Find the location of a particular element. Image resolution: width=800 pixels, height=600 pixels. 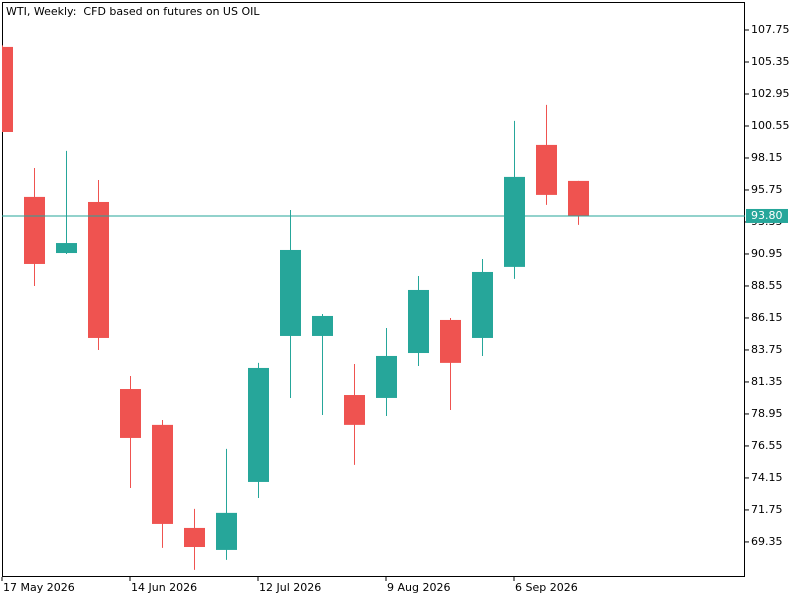

x-tick-label: 6 Sep 2026 is located at coordinates (546, 587).